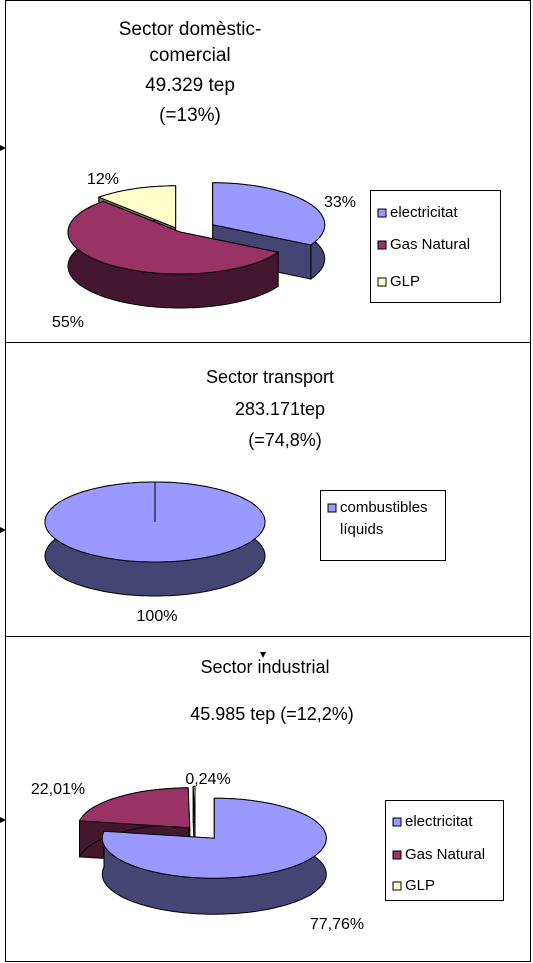  Describe the element at coordinates (157, 616) in the screenshot. I see `data-label: 100%` at that location.